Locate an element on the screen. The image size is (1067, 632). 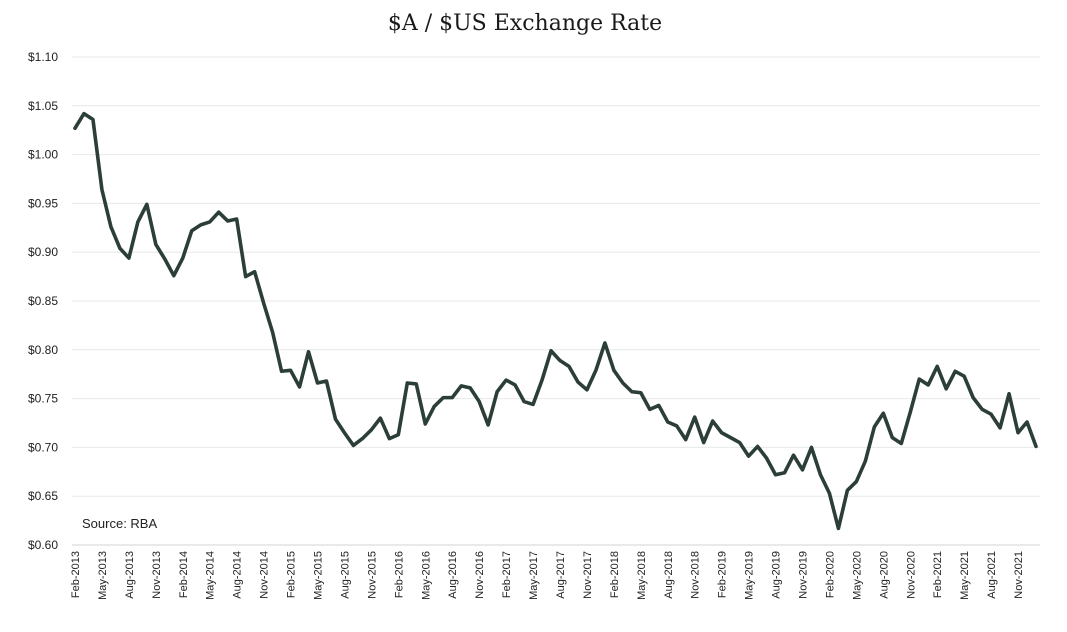
x-tick-label: Feb-2019 is located at coordinates (723, 574).